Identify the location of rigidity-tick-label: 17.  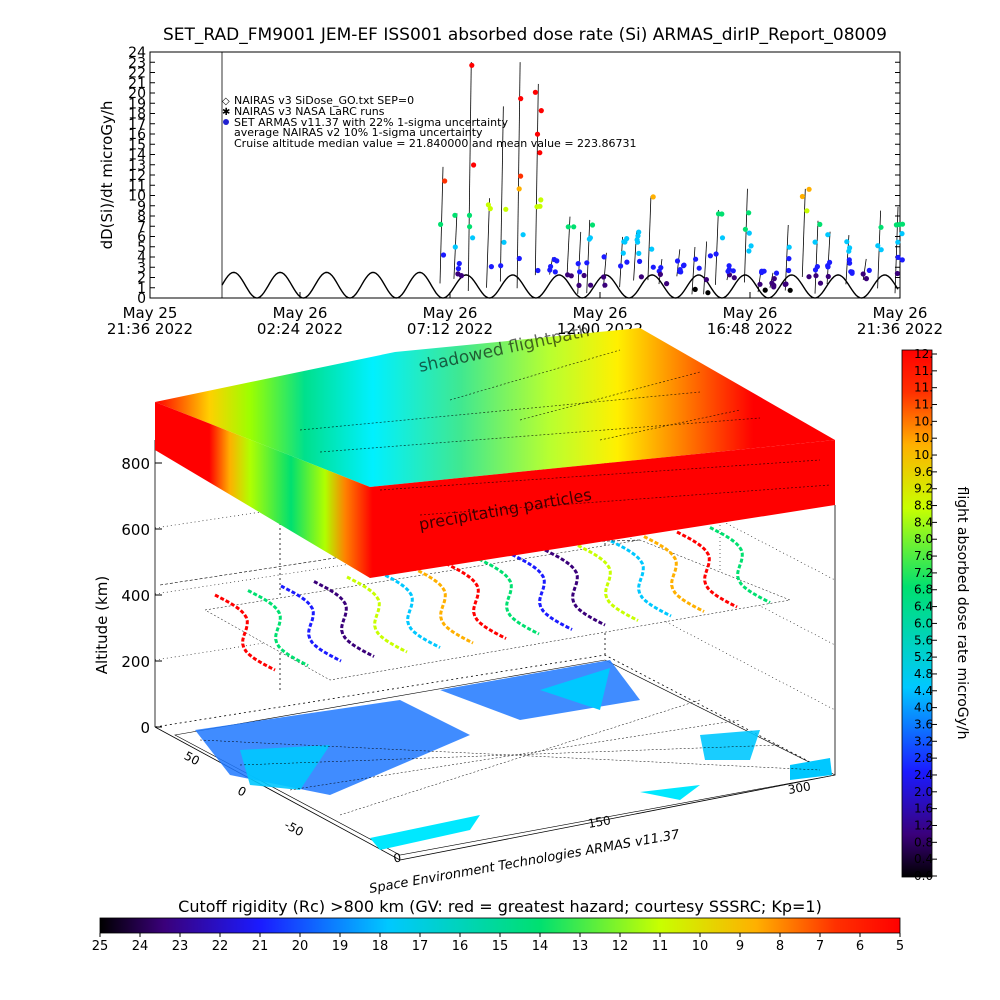
(420, 946).